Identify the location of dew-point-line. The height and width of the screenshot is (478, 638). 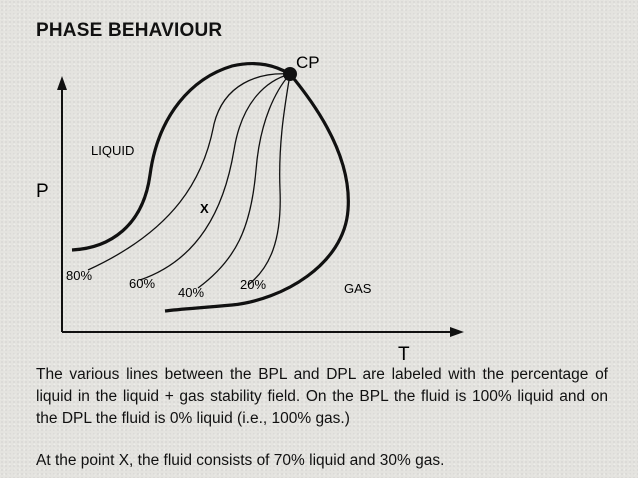
(257, 192).